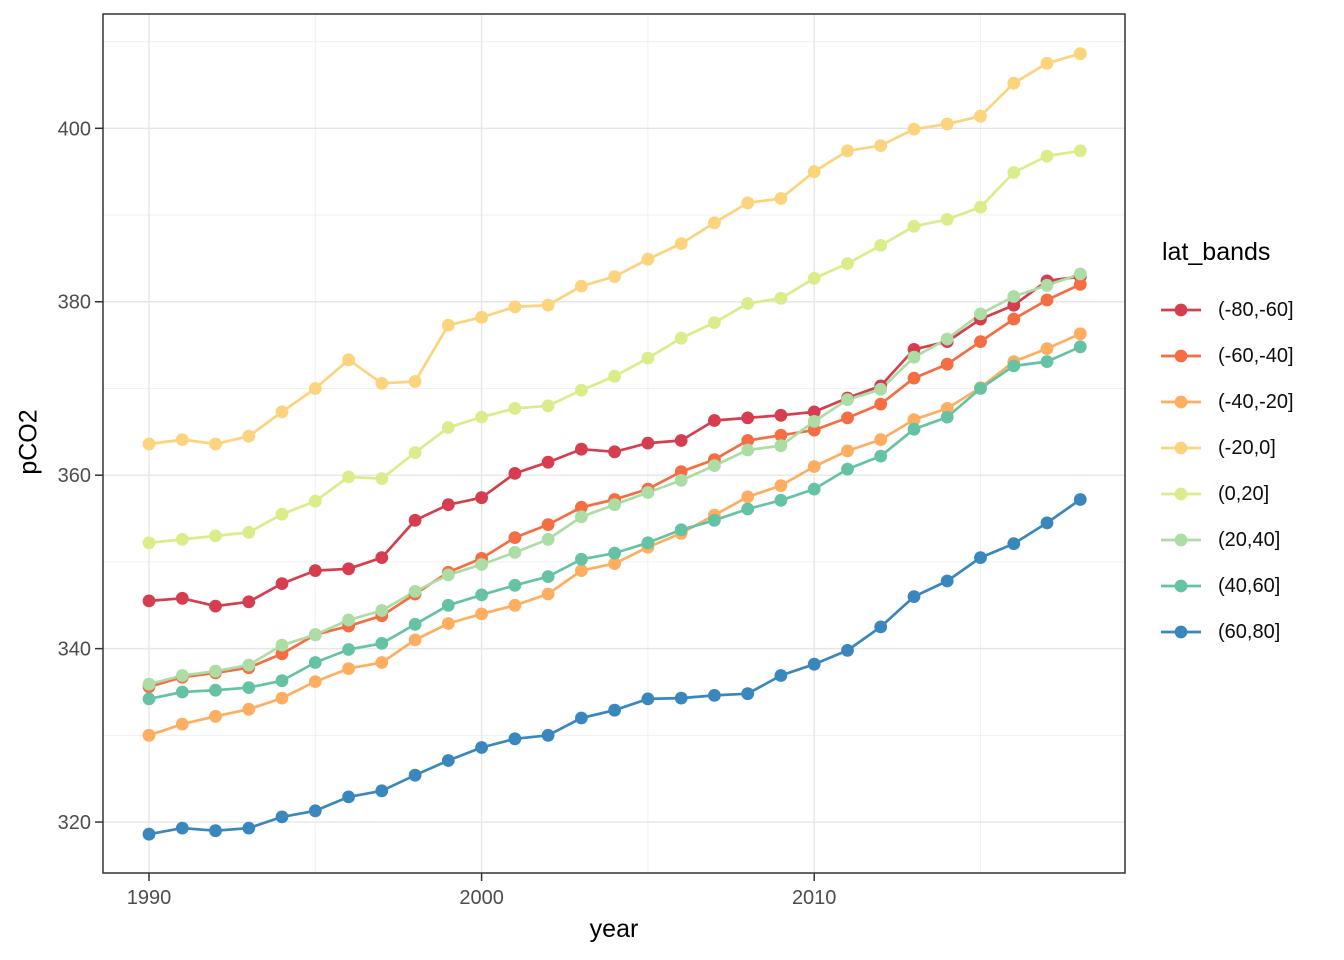 This screenshot has width=1344, height=960. What do you see at coordinates (1216, 252) in the screenshot?
I see `legend-title: lat_bands` at bounding box center [1216, 252].